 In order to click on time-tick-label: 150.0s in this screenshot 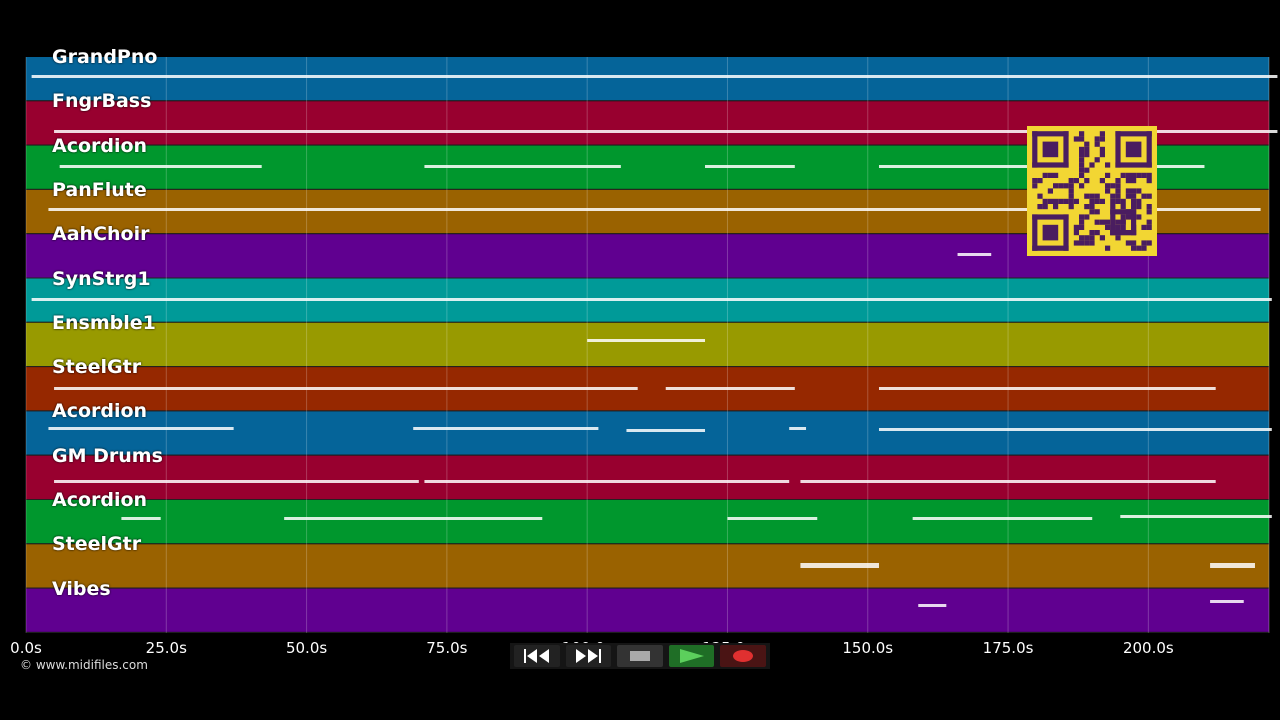, I will do `click(868, 648)`.